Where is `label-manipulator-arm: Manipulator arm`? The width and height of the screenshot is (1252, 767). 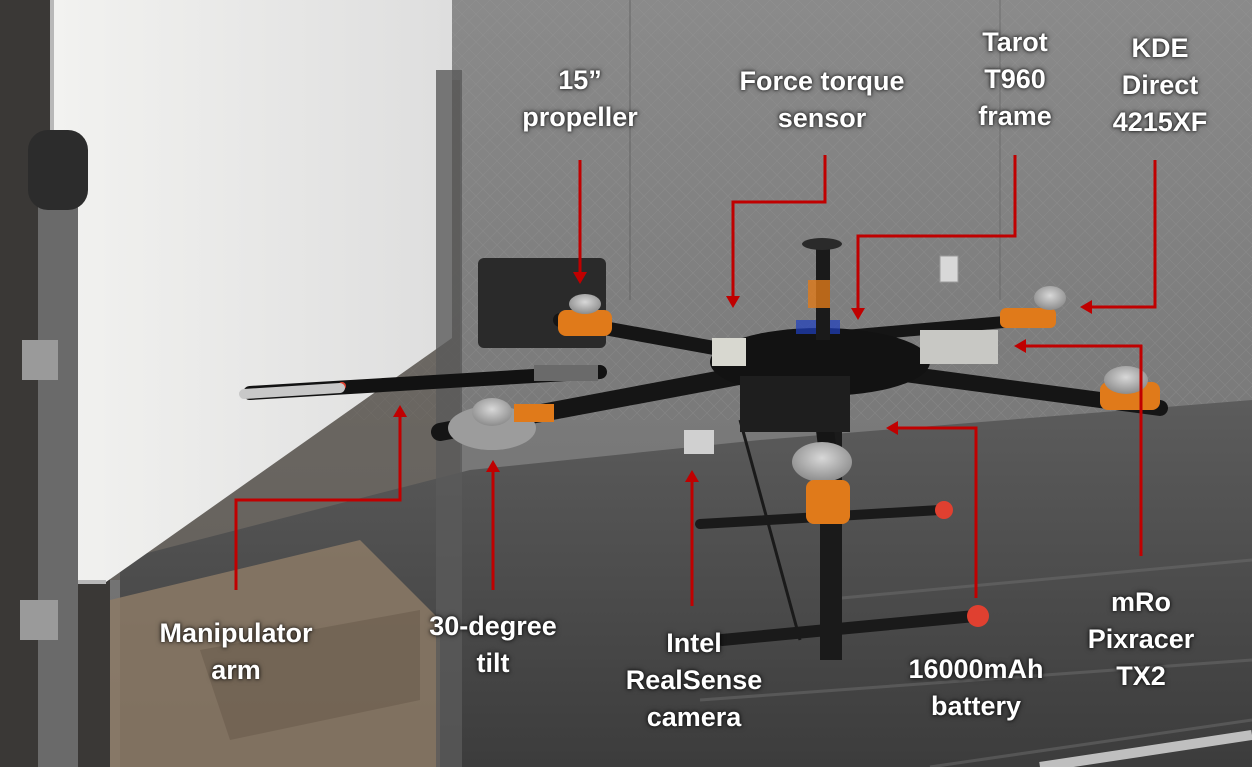
label-manipulator-arm: Manipulator arm is located at coordinates (236, 651).